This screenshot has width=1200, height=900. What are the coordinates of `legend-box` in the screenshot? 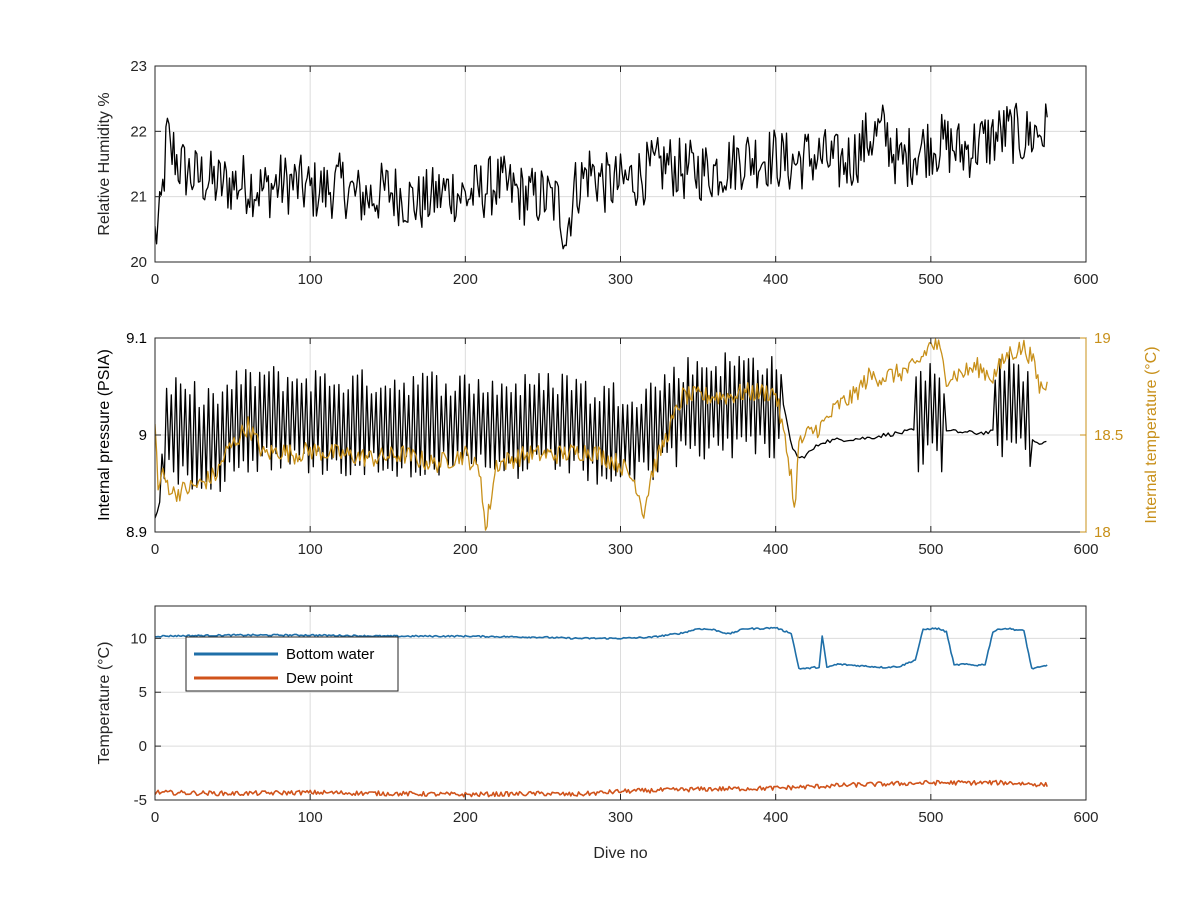 It's located at (292, 664).